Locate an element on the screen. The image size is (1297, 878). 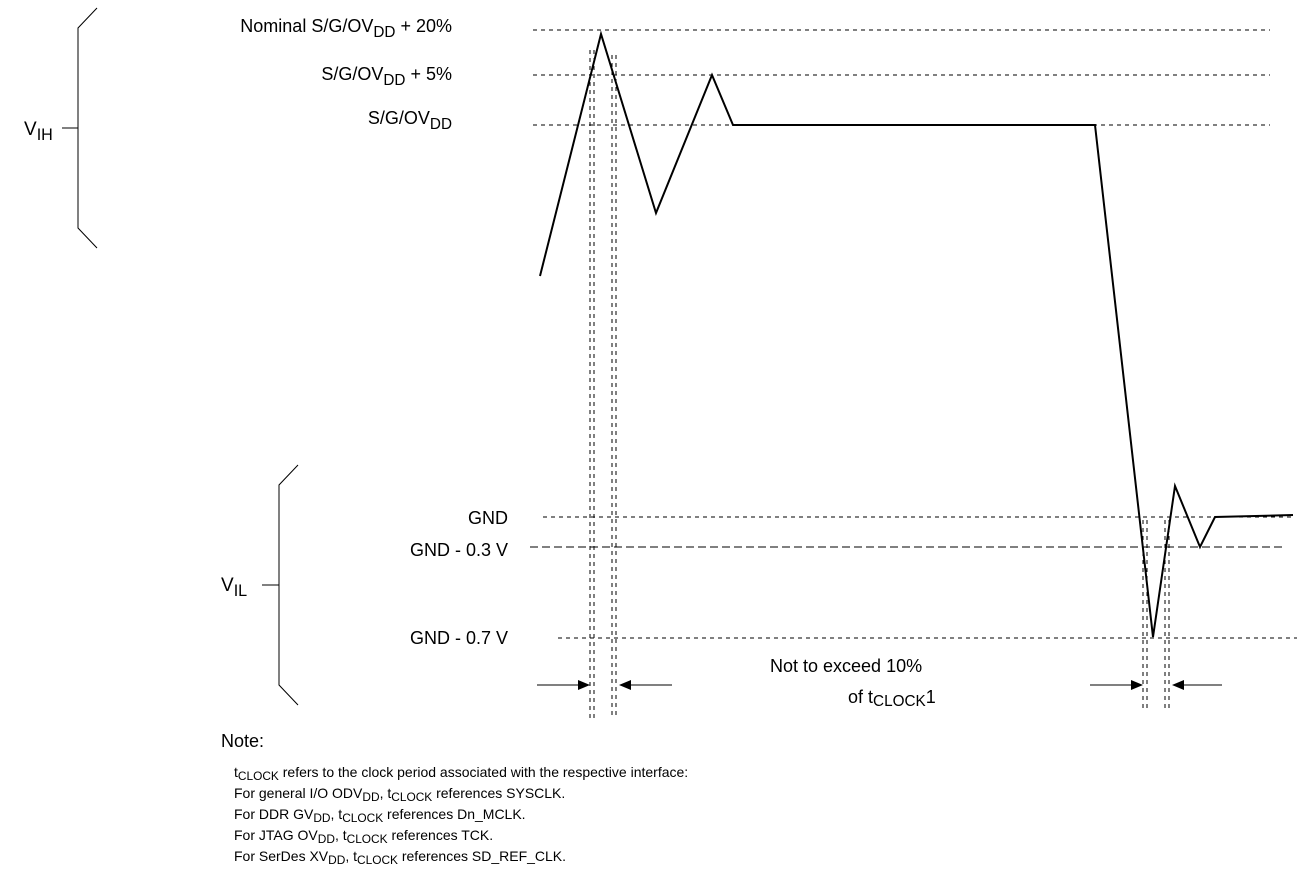
level-label-gnd-minus-03: GND - 0.3 V is located at coordinates (459, 550).